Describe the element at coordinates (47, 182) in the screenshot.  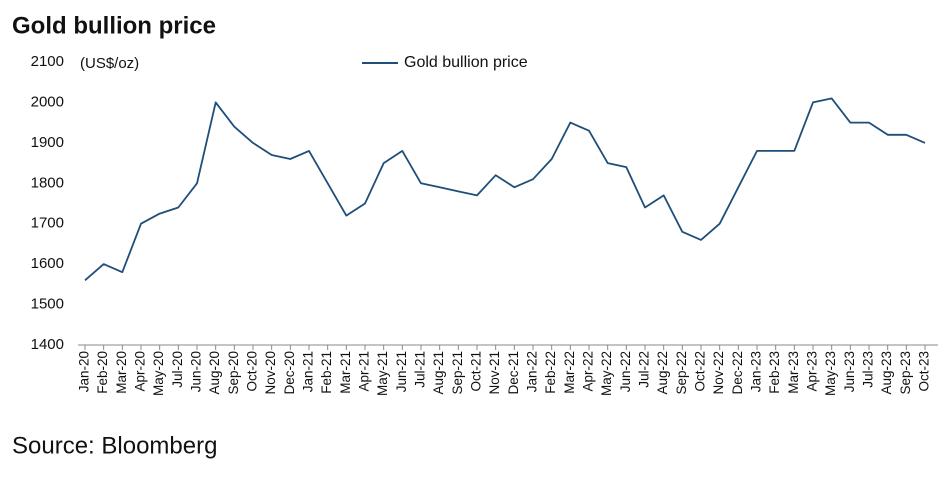
I see `y-tick-label: 1800` at that location.